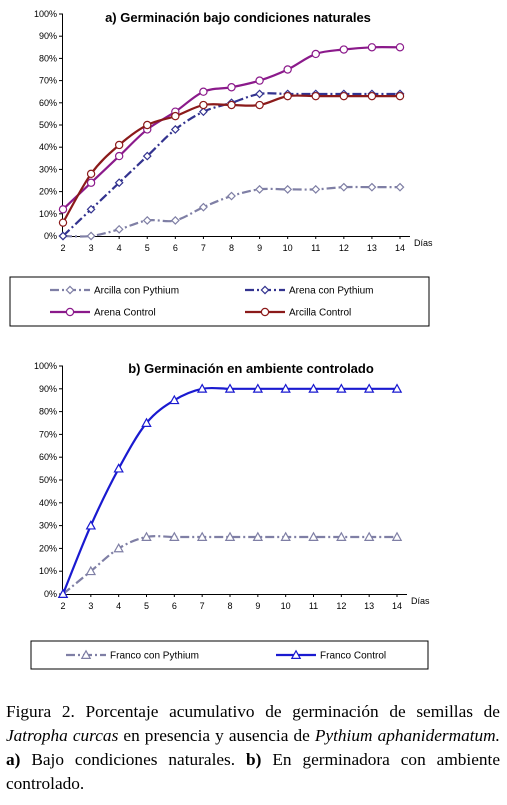  What do you see at coordinates (231, 211) in the screenshot?
I see `series-arcilla-con-pythium` at bounding box center [231, 211].